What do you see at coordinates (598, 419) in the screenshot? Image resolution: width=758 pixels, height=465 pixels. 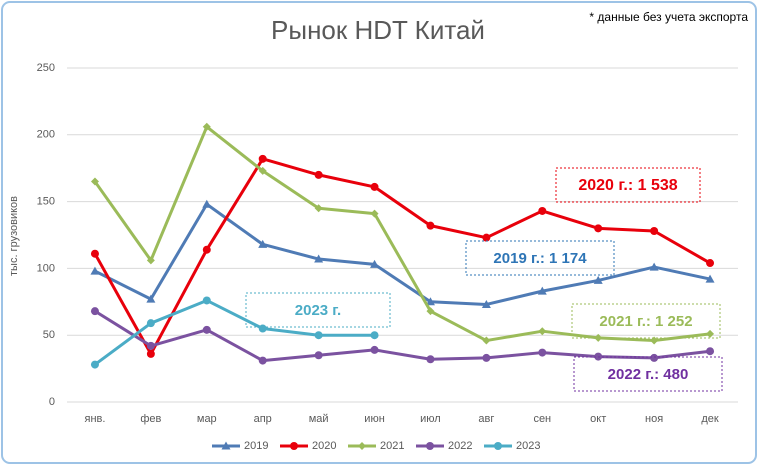 I see `x-tick-label: окт` at bounding box center [598, 419].